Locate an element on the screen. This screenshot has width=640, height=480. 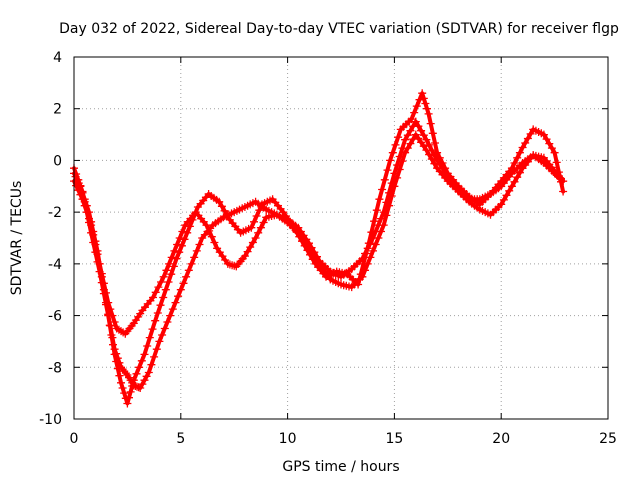
y-tick-label: -8 is located at coordinates (55, 368).